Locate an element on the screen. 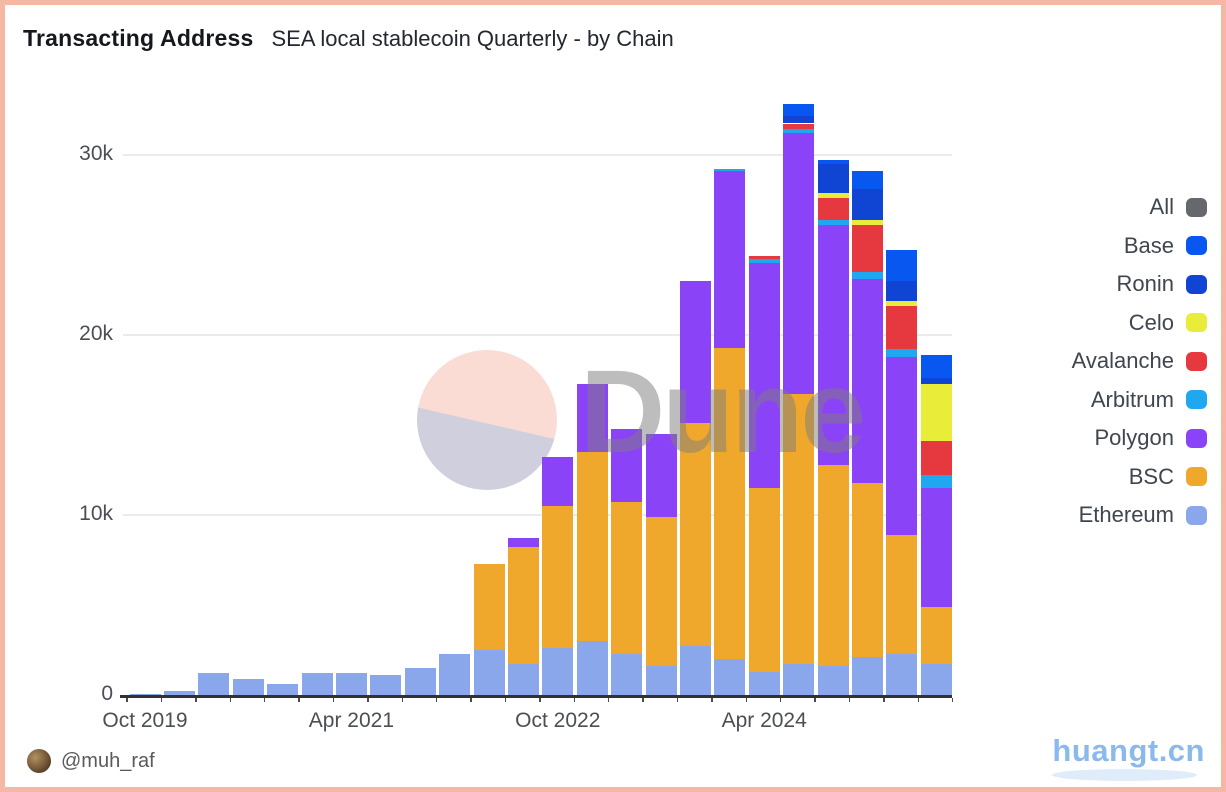  bar-apr-2023 is located at coordinates (627, 561).